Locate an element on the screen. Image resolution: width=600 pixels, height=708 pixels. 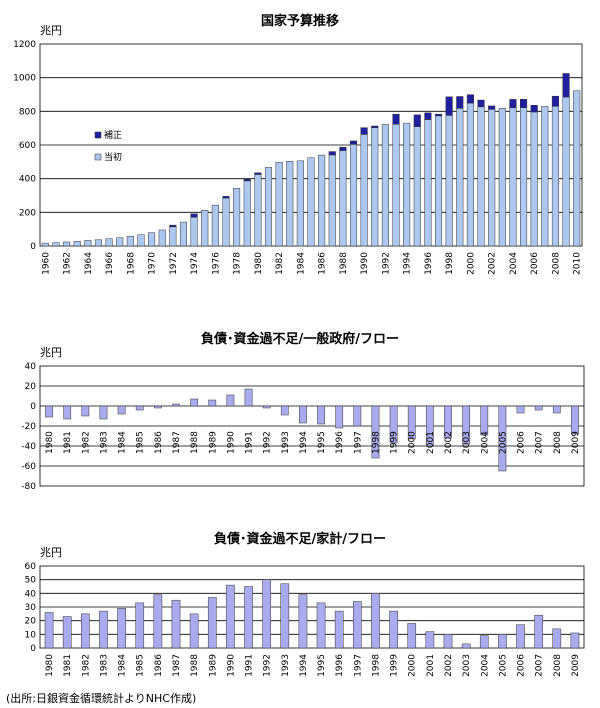
chart1-x-tick-label: 2008 is located at coordinates (556, 263).